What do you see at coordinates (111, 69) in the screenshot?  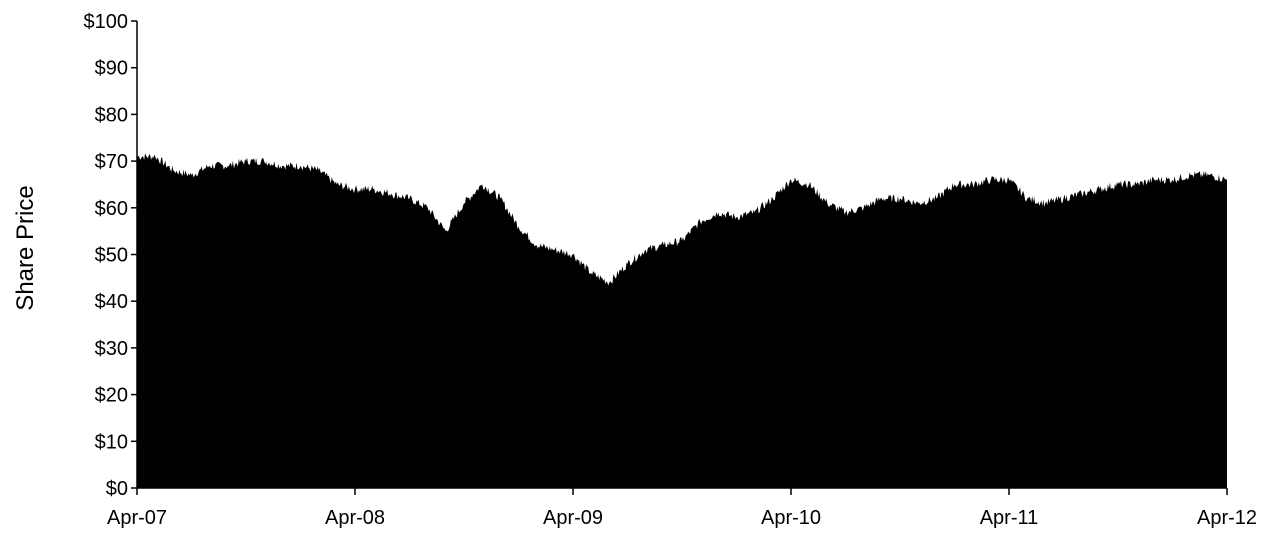 I see `y-tick-label: $90` at bounding box center [111, 69].